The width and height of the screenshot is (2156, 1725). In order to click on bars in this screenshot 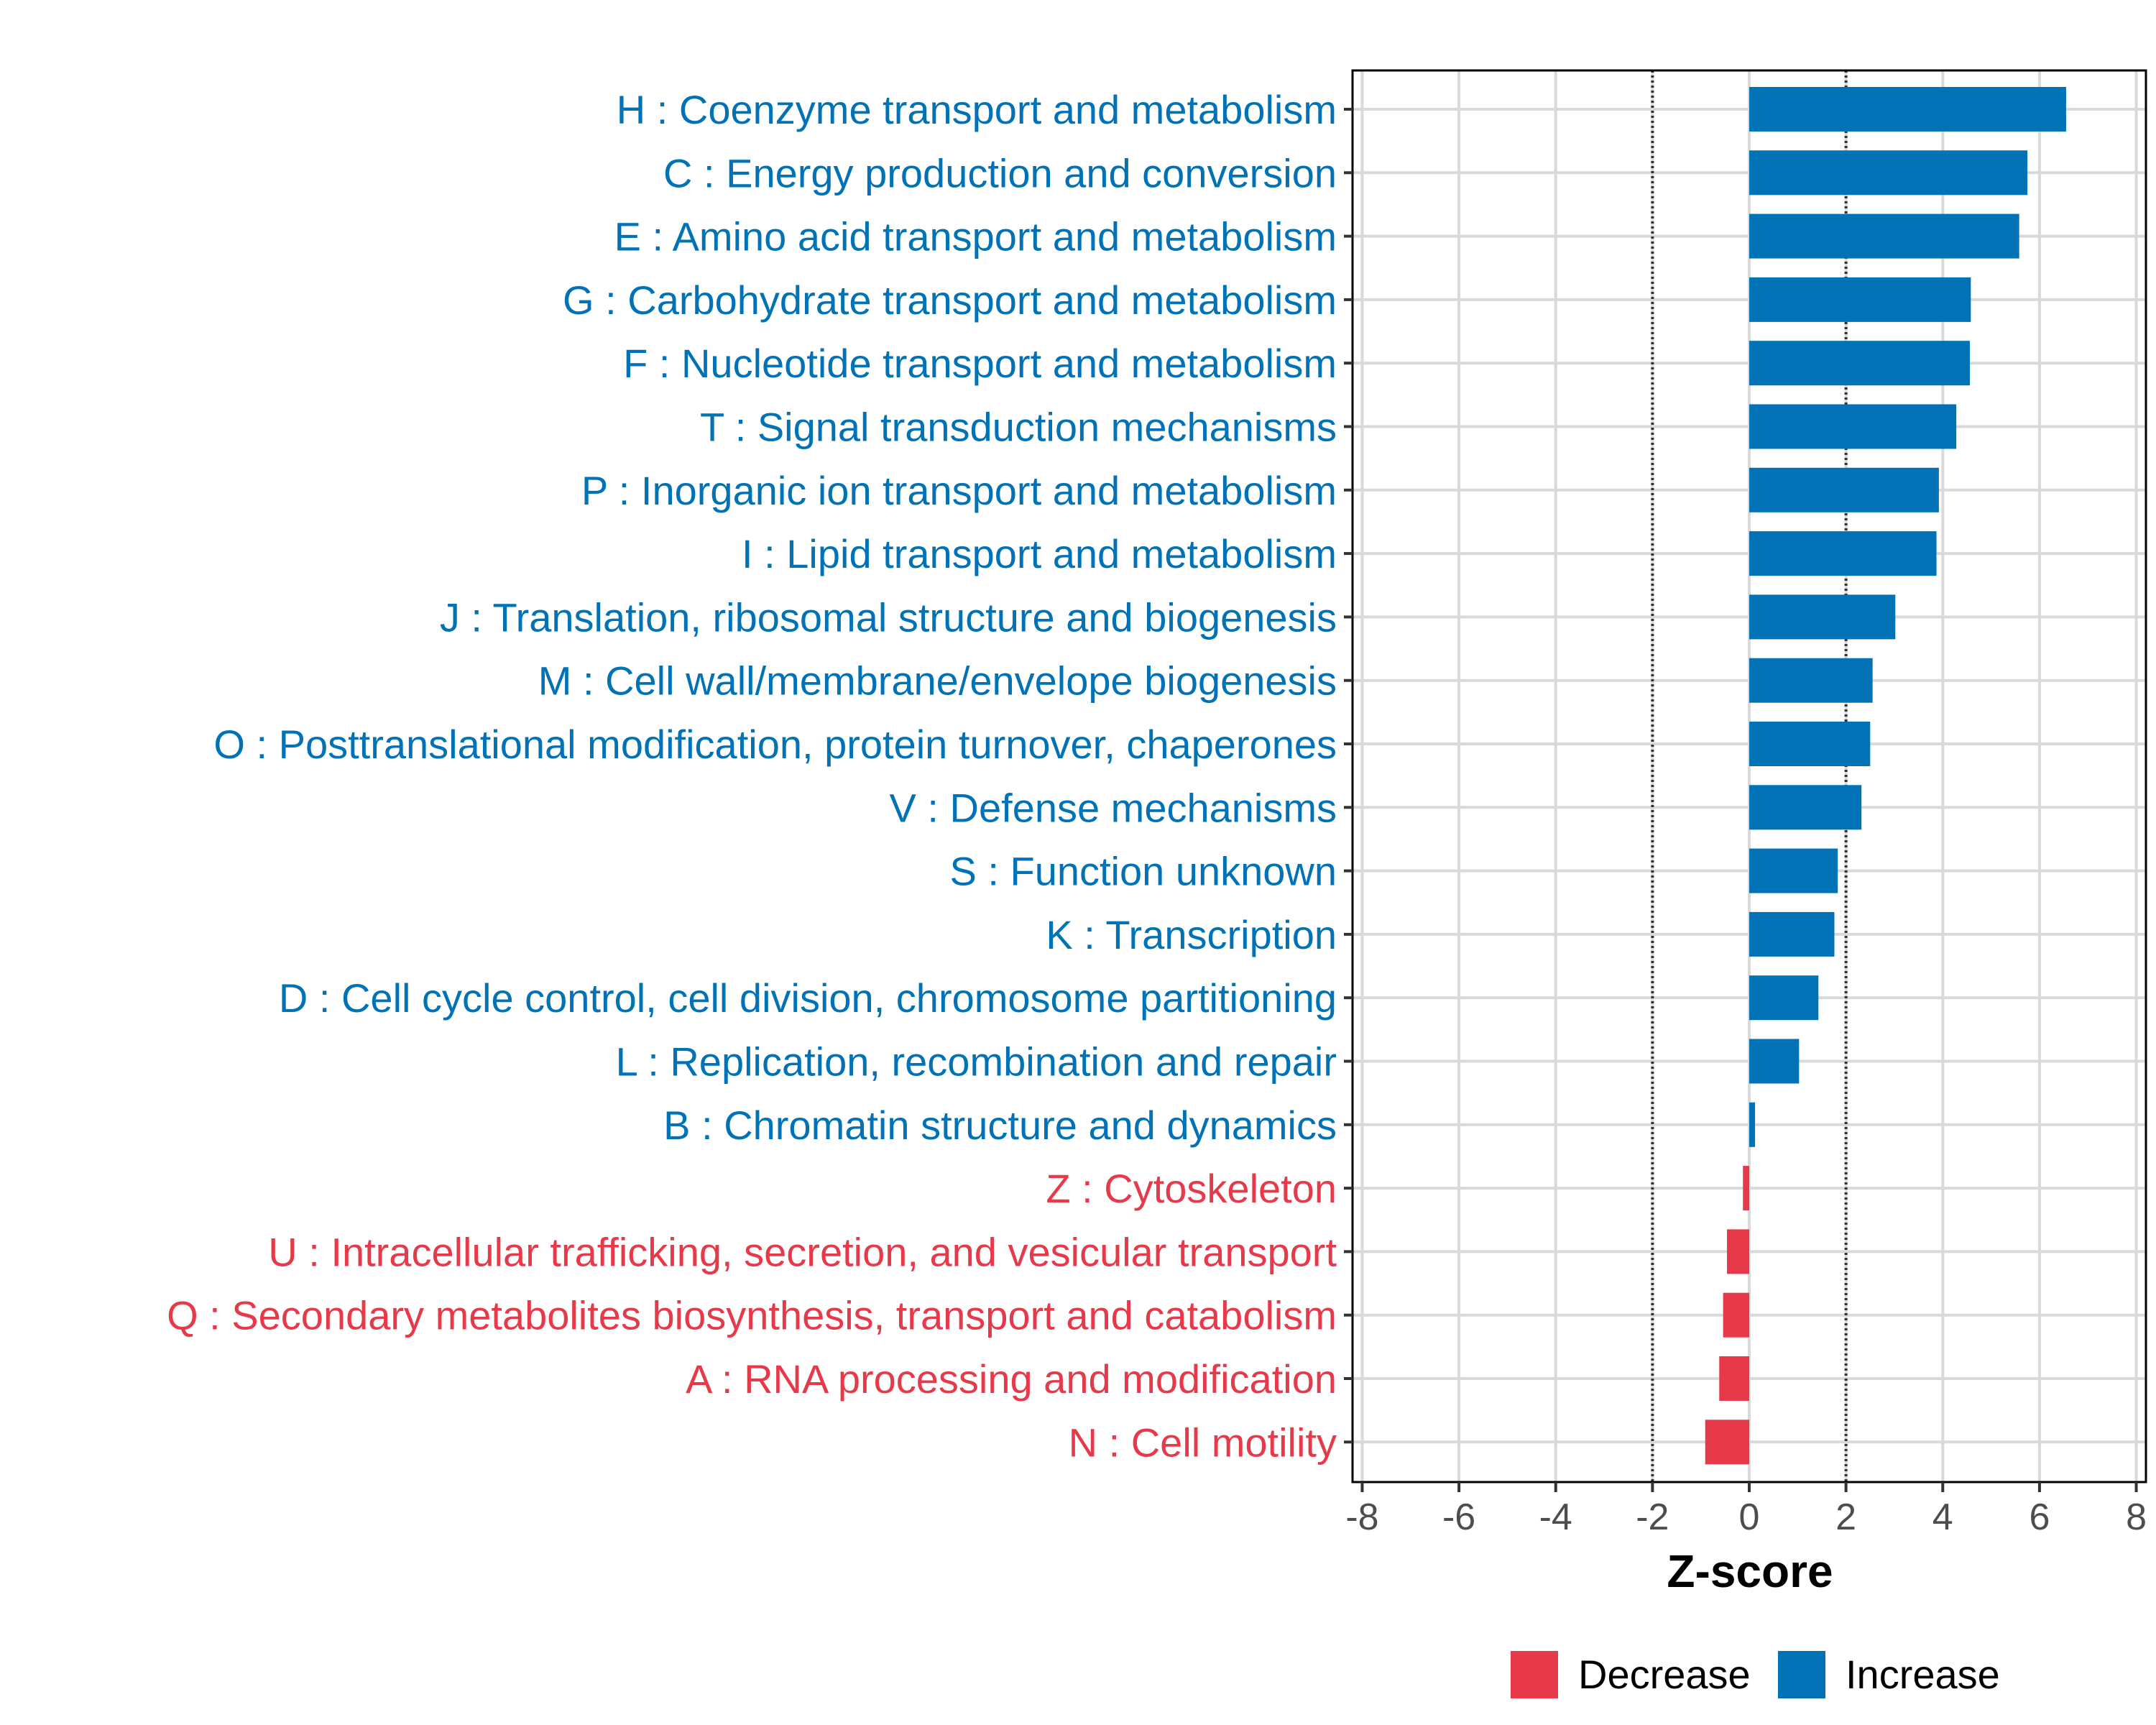, I will do `click(1885, 776)`.